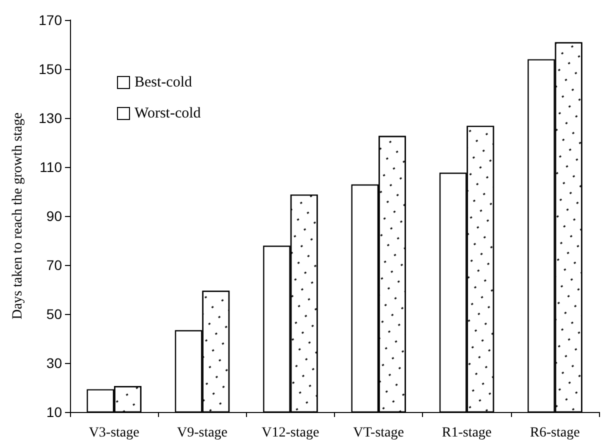 This screenshot has width=609, height=446. What do you see at coordinates (555, 433) in the screenshot?
I see `x-tick-label: R6-stage` at bounding box center [555, 433].